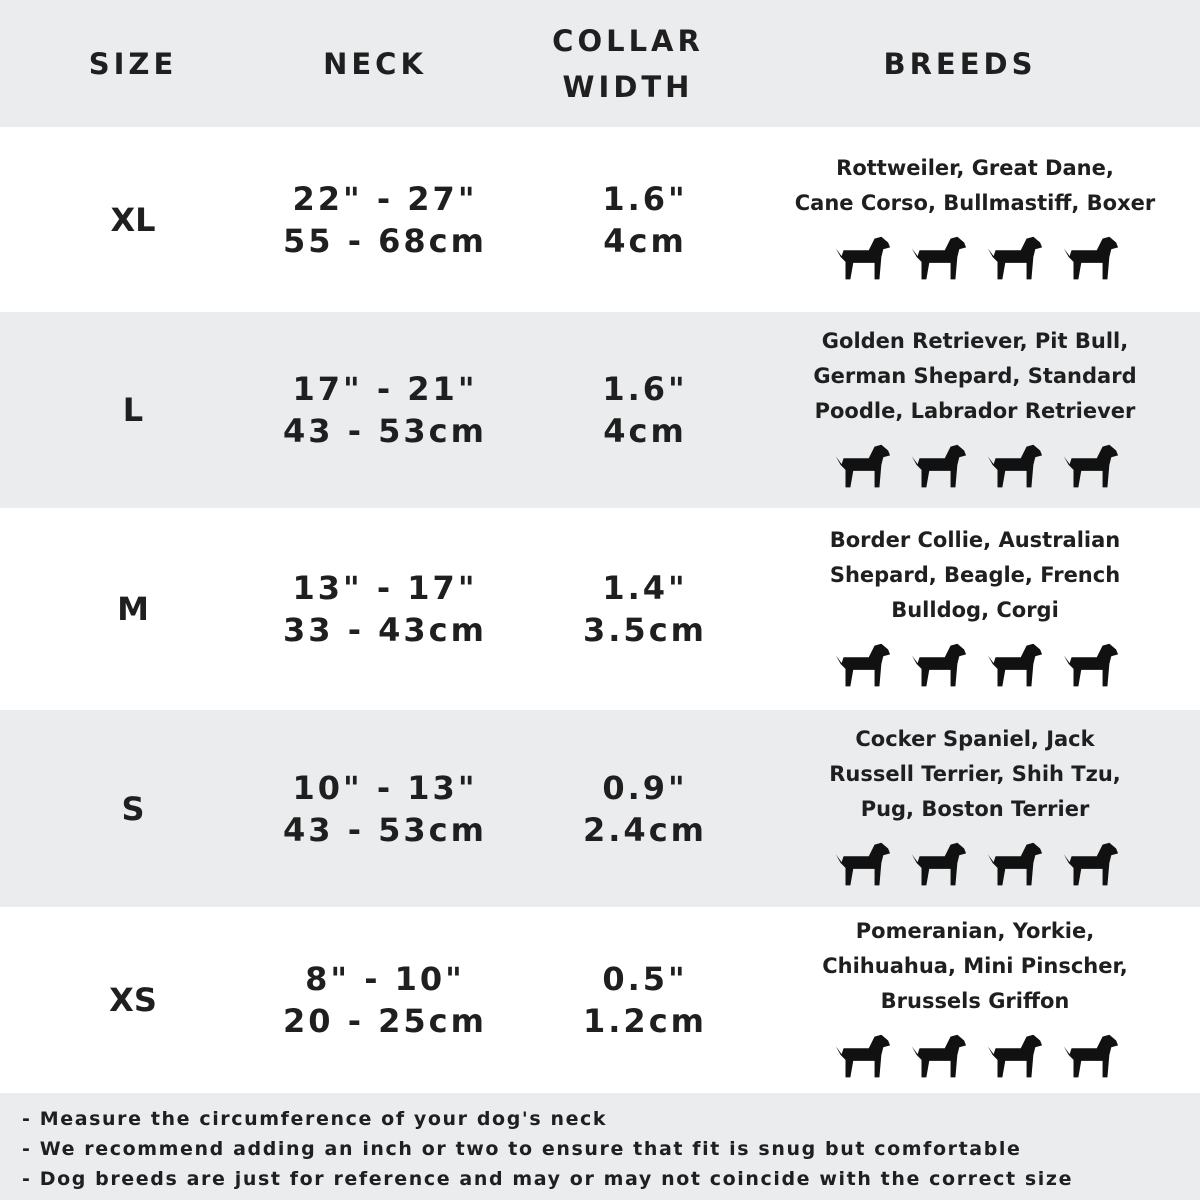  I want to click on width-inches: 1.4", so click(645, 588).